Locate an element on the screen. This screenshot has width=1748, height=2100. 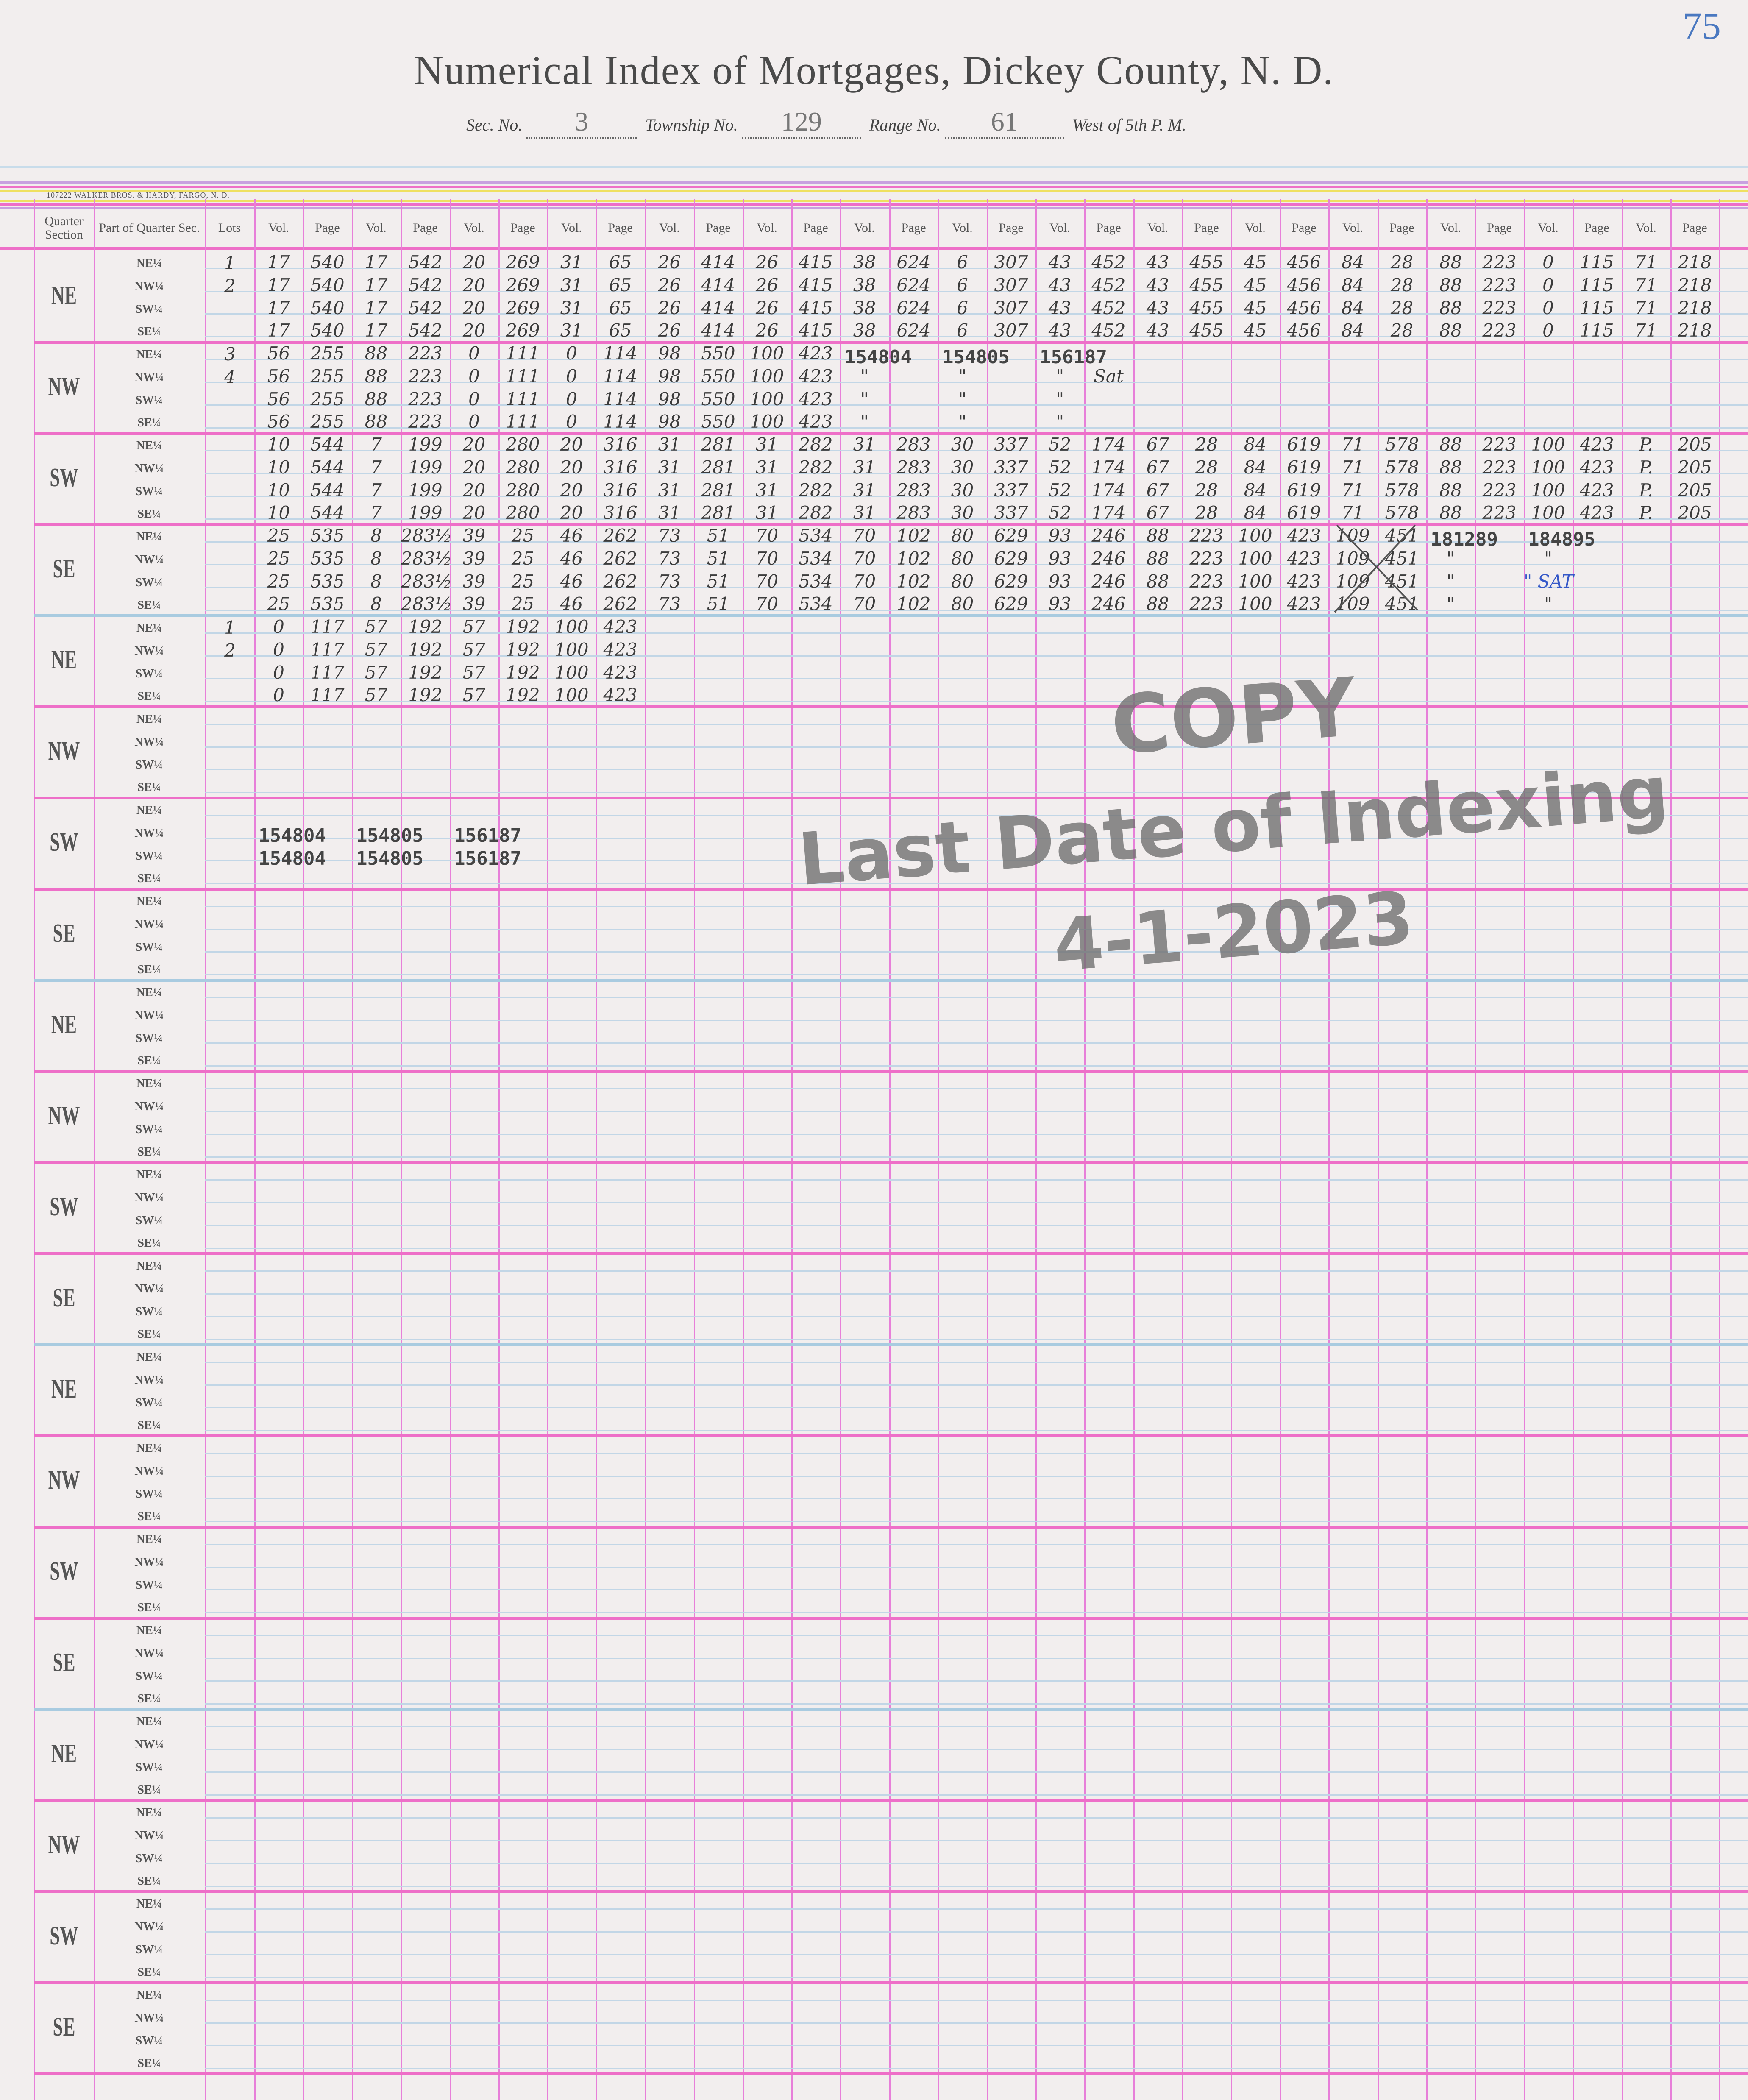
page-entry: 456 is located at coordinates (1304, 285).